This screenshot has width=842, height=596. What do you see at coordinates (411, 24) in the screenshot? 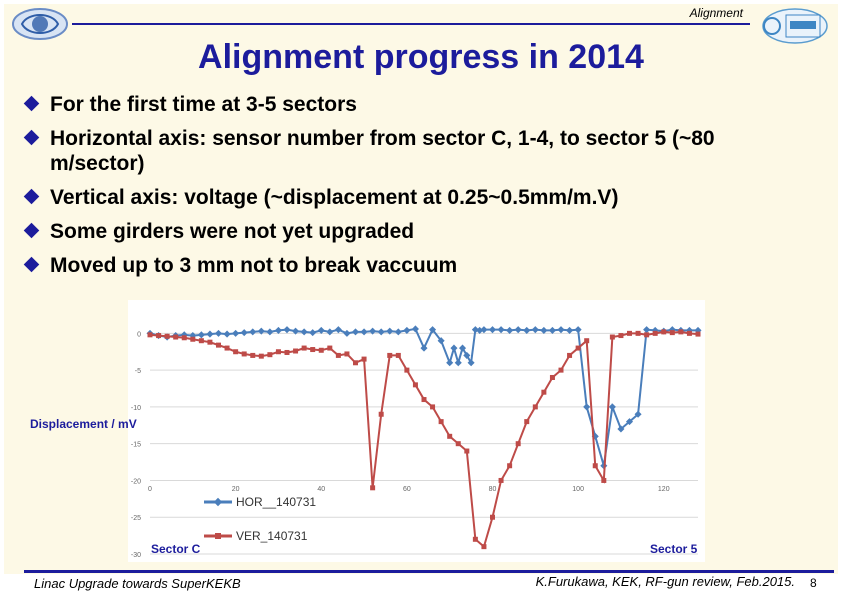
I see `header-rule` at bounding box center [411, 24].